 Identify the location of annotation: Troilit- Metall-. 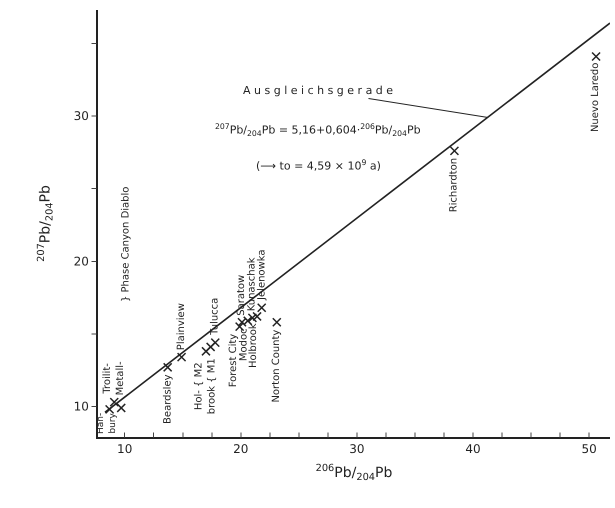
(114, 378).